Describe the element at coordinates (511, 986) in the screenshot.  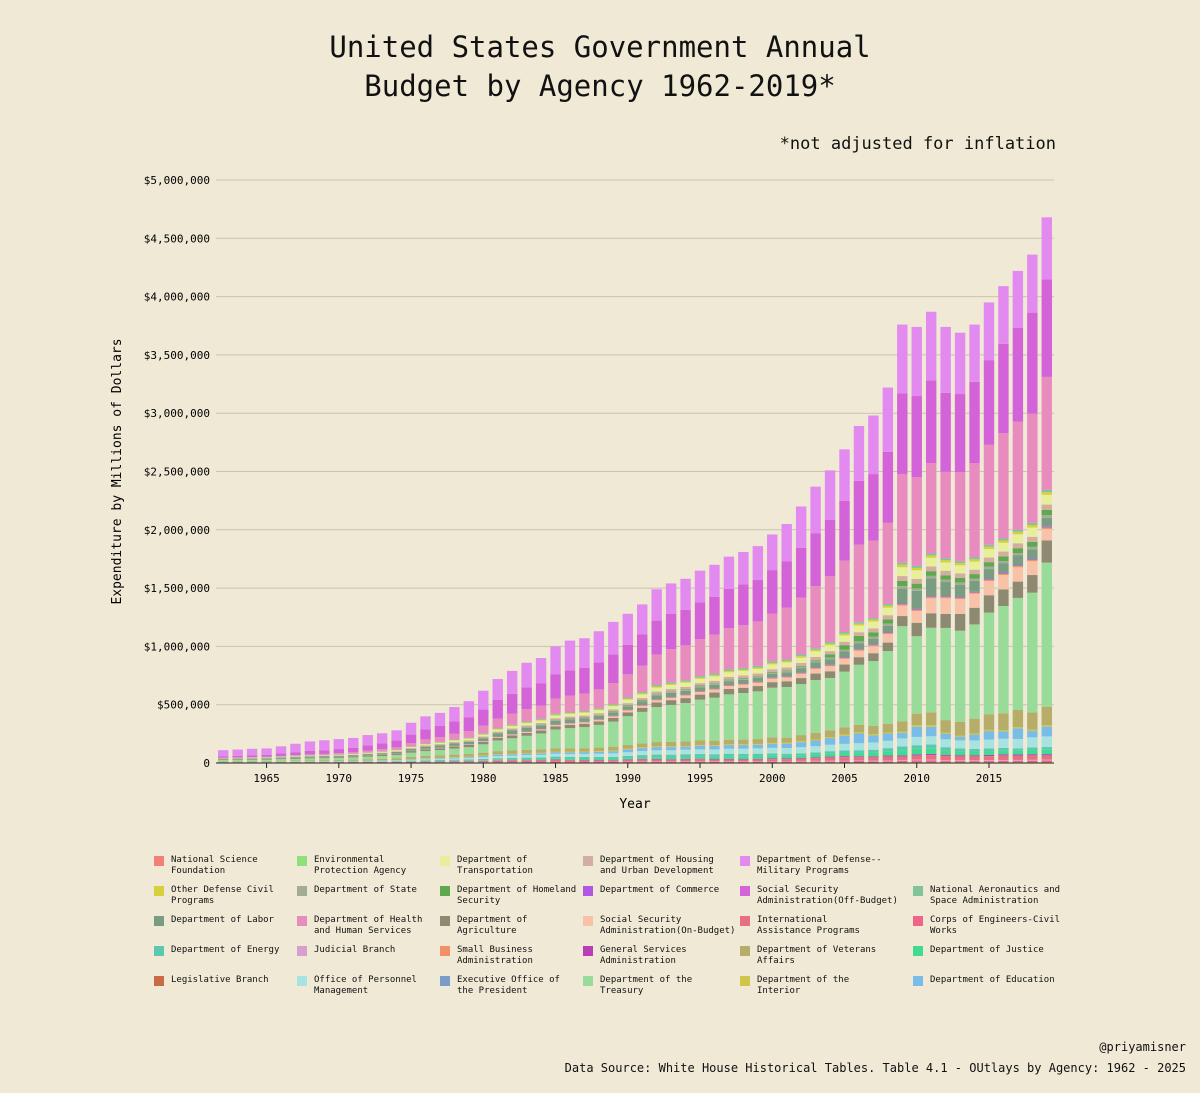
I see `legend-item: Executive Office of the President` at that location.